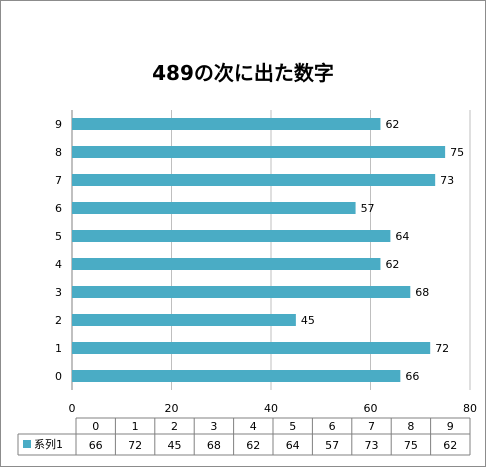 The height and width of the screenshot is (467, 486). Describe the element at coordinates (271, 408) in the screenshot. I see `x-tick-label: 40` at that location.